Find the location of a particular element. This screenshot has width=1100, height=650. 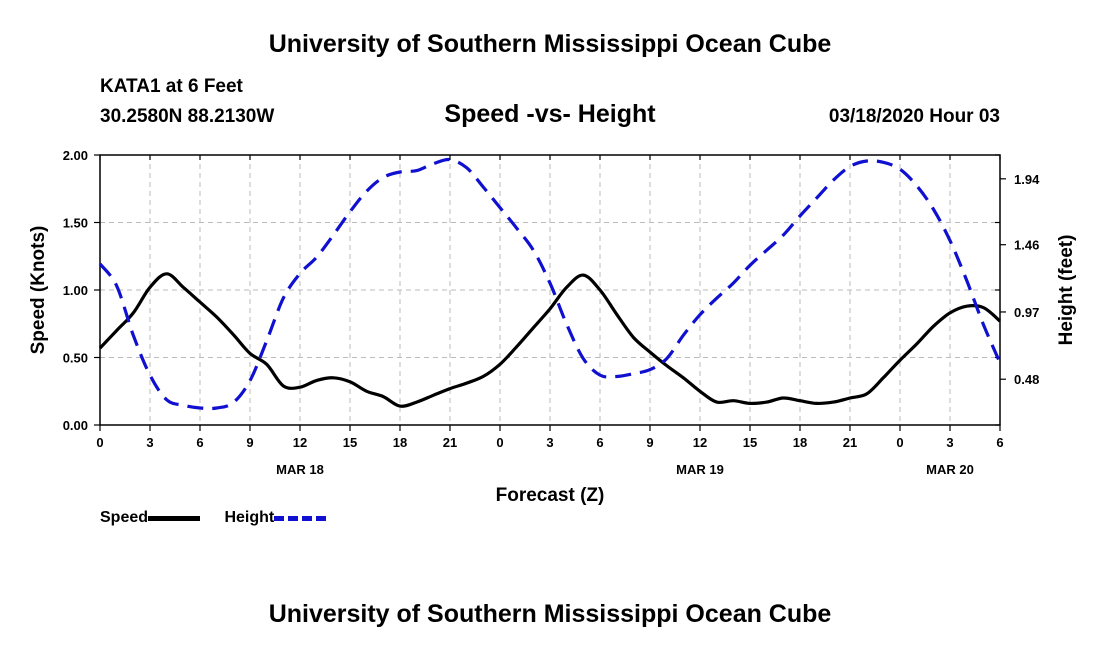

y2-tick-label: 0.97 is located at coordinates (1026, 312).